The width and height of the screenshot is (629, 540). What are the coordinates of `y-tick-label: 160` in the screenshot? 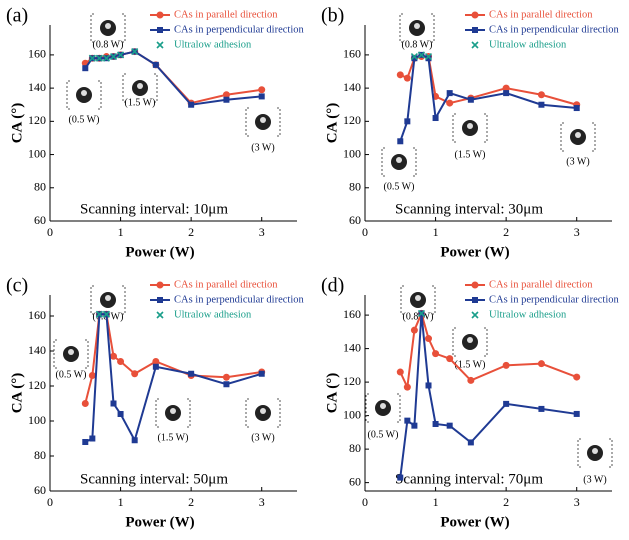 It's located at (352, 314).